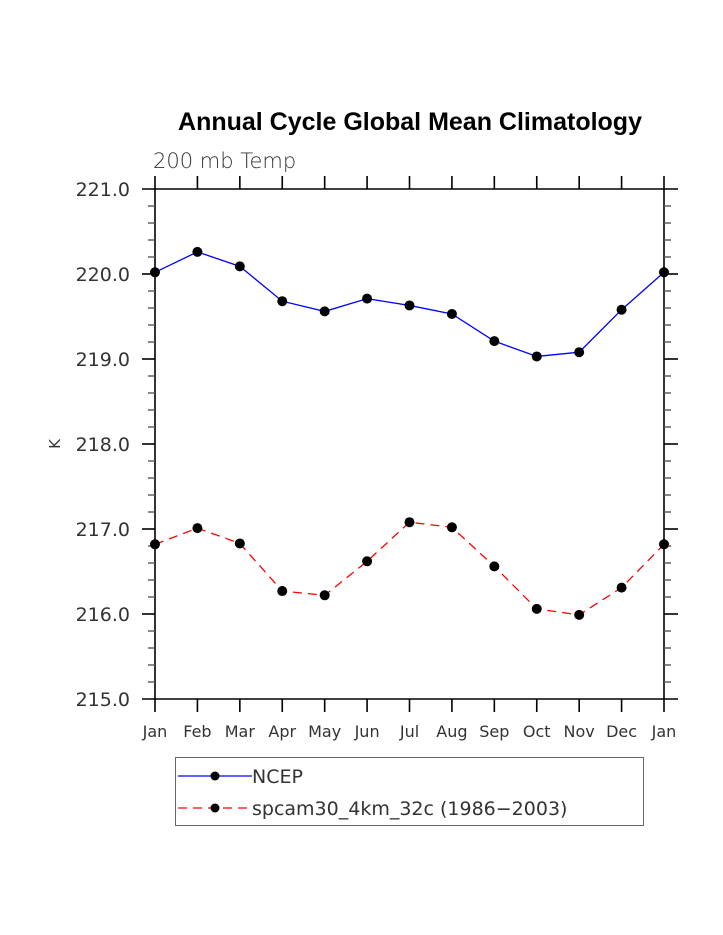  I want to click on x-tick-label: Oct, so click(537, 731).